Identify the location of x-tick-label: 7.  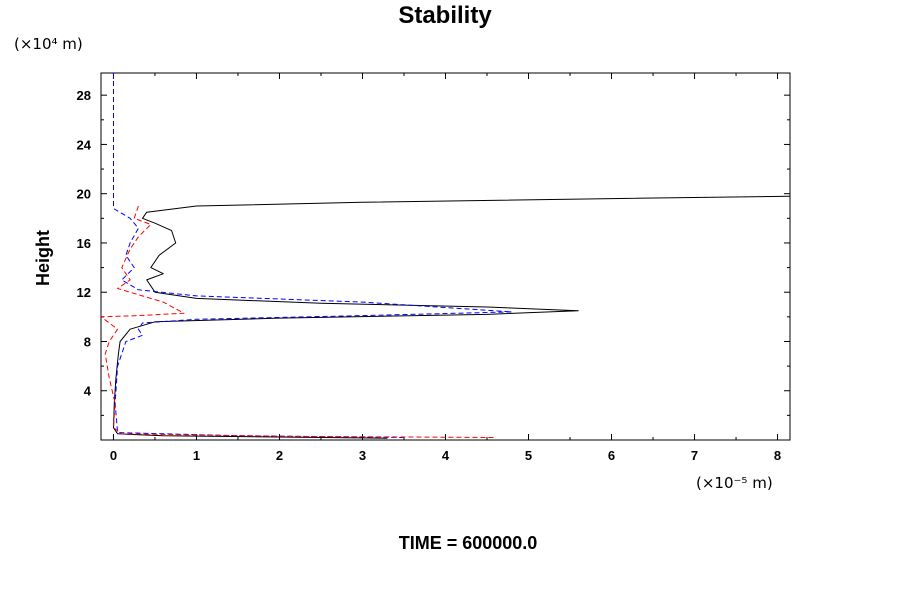
(694, 455).